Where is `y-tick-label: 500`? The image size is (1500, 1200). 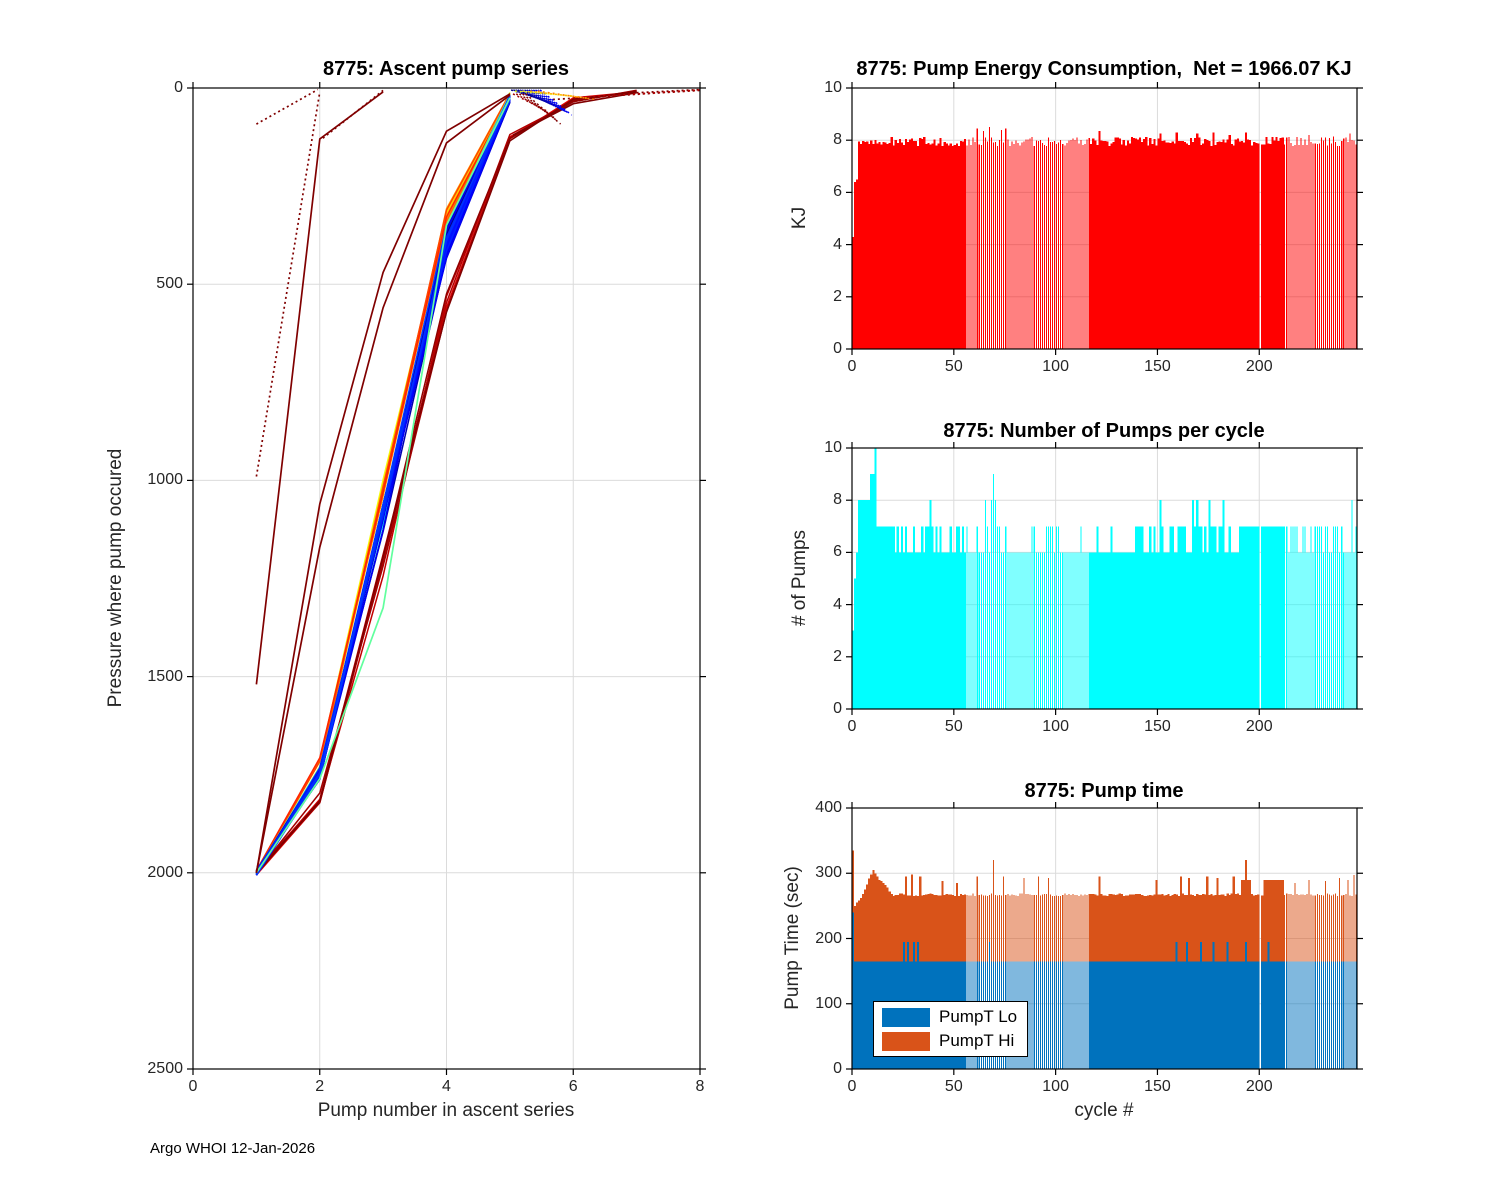
y-tick-label: 500 is located at coordinates (169, 284).